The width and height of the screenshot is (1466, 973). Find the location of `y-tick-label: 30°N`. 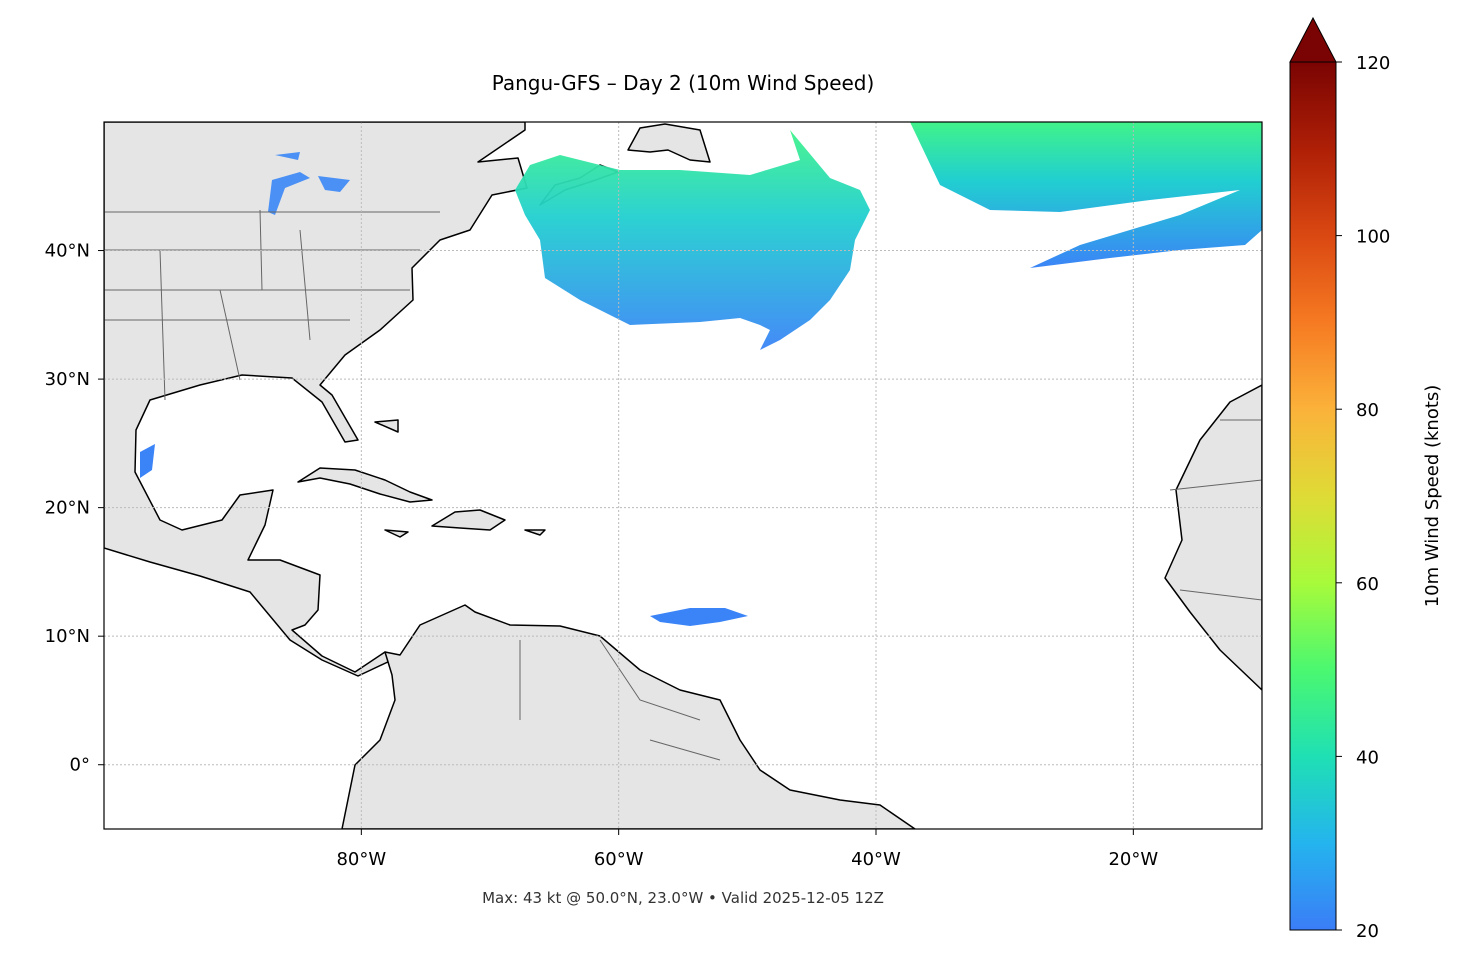

y-tick-label: 30°N is located at coordinates (67, 379).